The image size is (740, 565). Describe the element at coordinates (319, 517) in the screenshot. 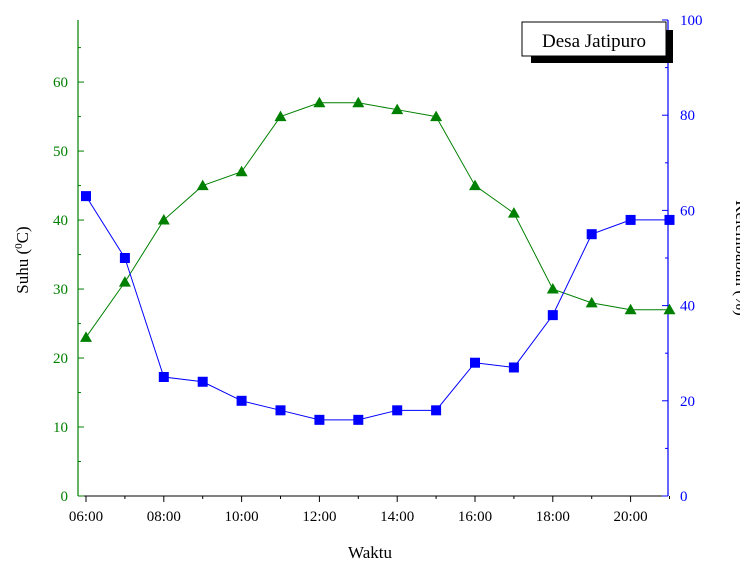

I see `x-tick-label: 12:00` at that location.